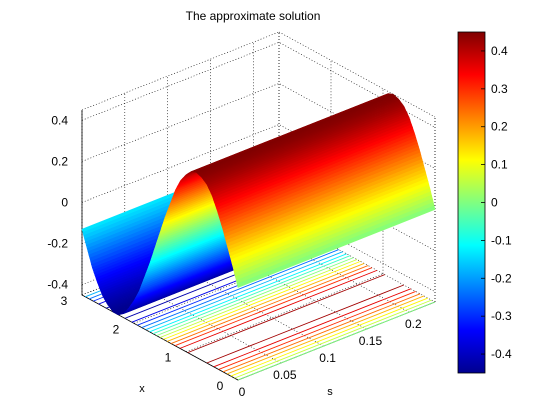  What do you see at coordinates (413, 324) in the screenshot?
I see `s-tick-label: 0.2` at bounding box center [413, 324].